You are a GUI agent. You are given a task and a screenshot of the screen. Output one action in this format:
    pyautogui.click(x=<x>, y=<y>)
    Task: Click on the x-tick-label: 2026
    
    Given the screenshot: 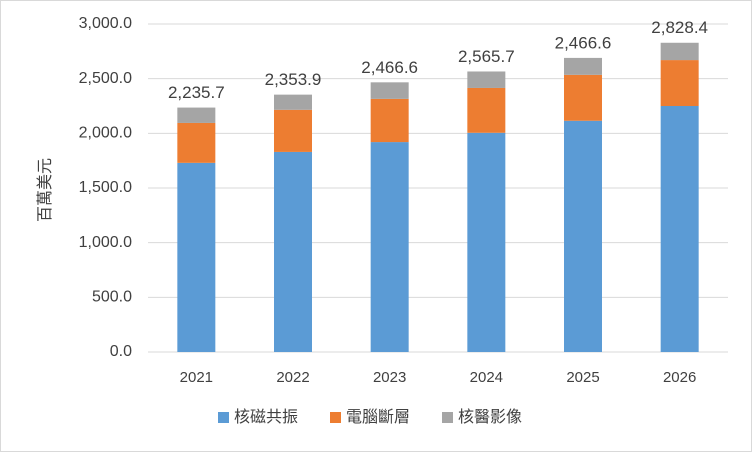 What is the action you would take?
    pyautogui.click(x=679, y=377)
    